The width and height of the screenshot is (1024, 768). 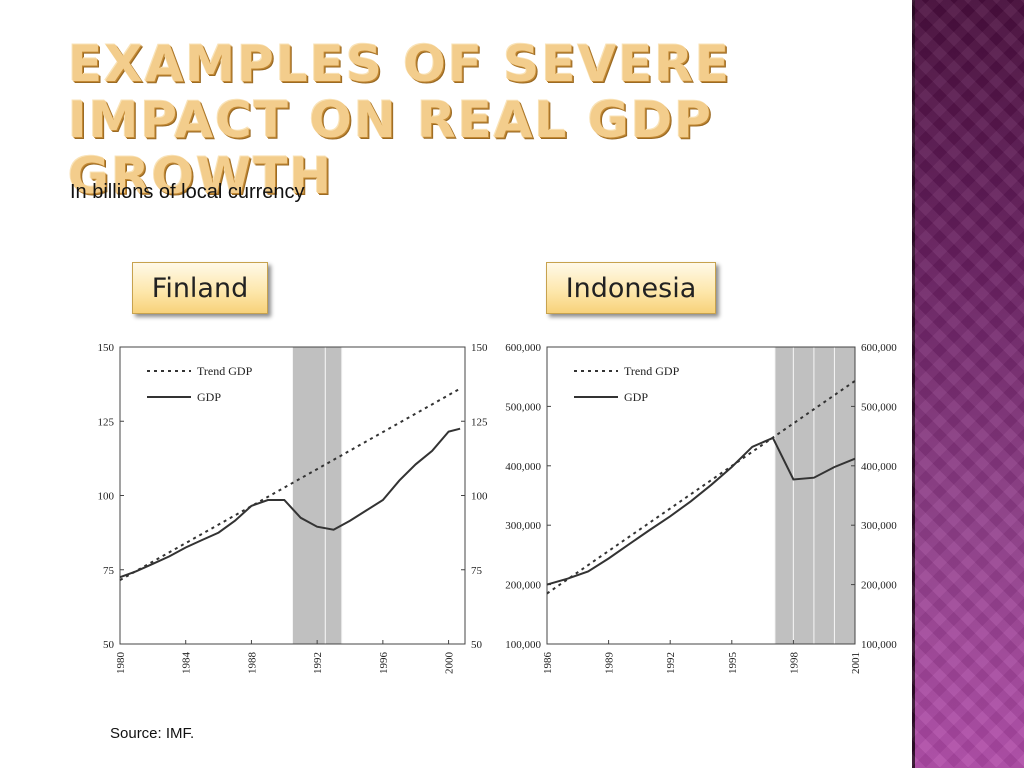 What do you see at coordinates (450, 663) in the screenshot?
I see `finland-x-tick-label: 2000` at bounding box center [450, 663].